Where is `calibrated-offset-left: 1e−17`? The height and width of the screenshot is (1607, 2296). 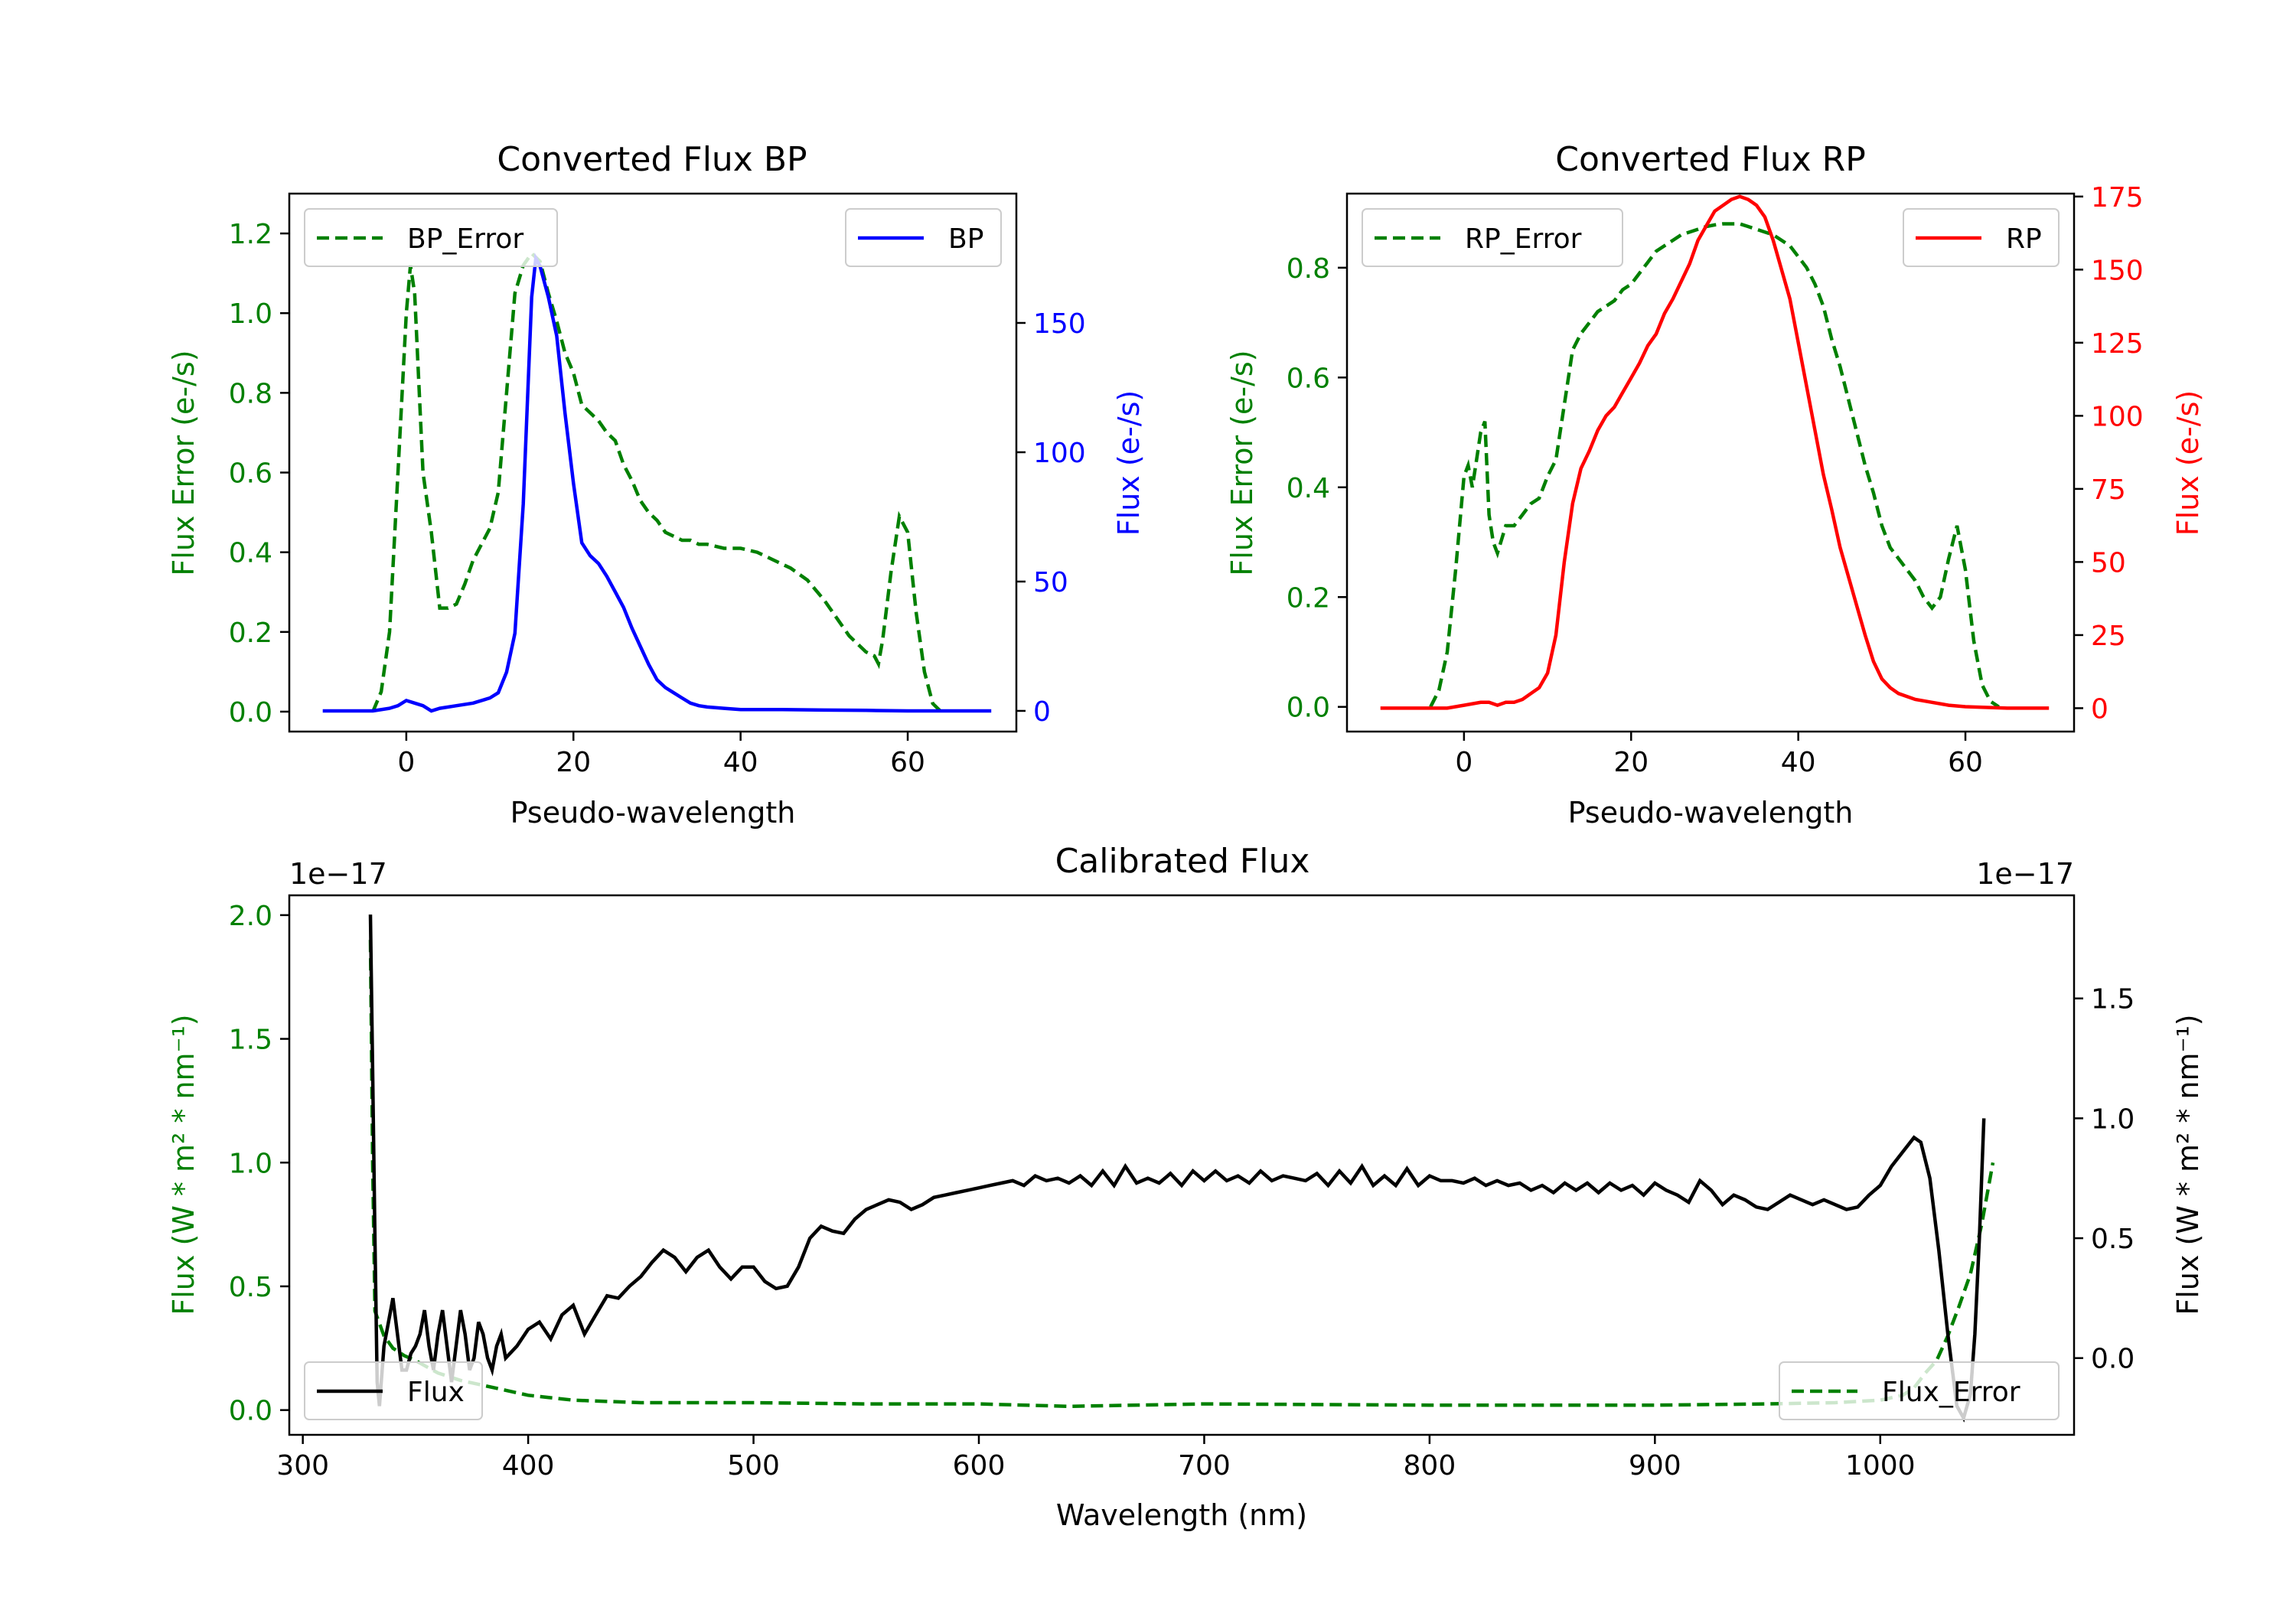 calibrated-offset-left: 1e−17 is located at coordinates (338, 874).